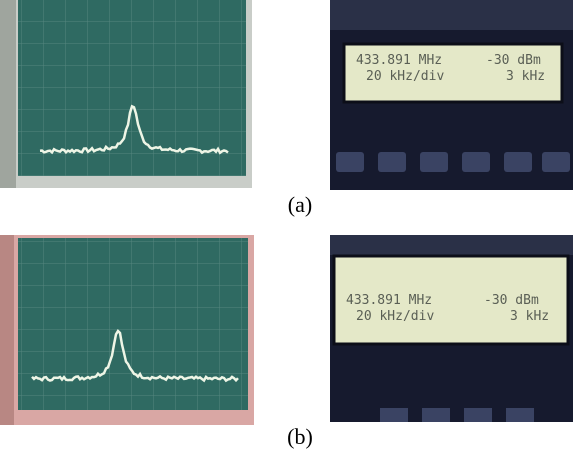  What do you see at coordinates (300, 436) in the screenshot?
I see `caption: (b)` at bounding box center [300, 436].